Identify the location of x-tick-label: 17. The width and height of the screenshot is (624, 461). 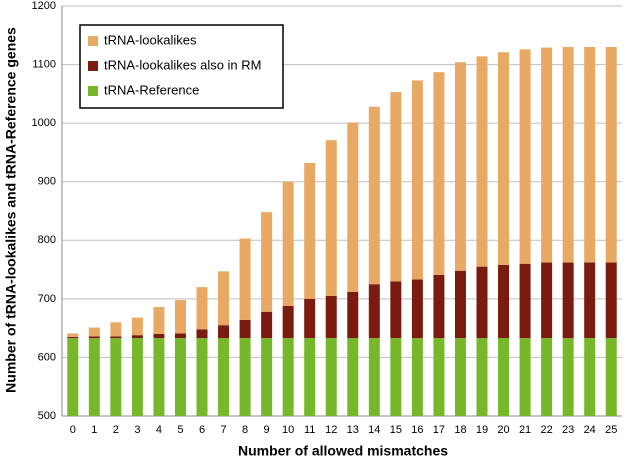
(439, 430).